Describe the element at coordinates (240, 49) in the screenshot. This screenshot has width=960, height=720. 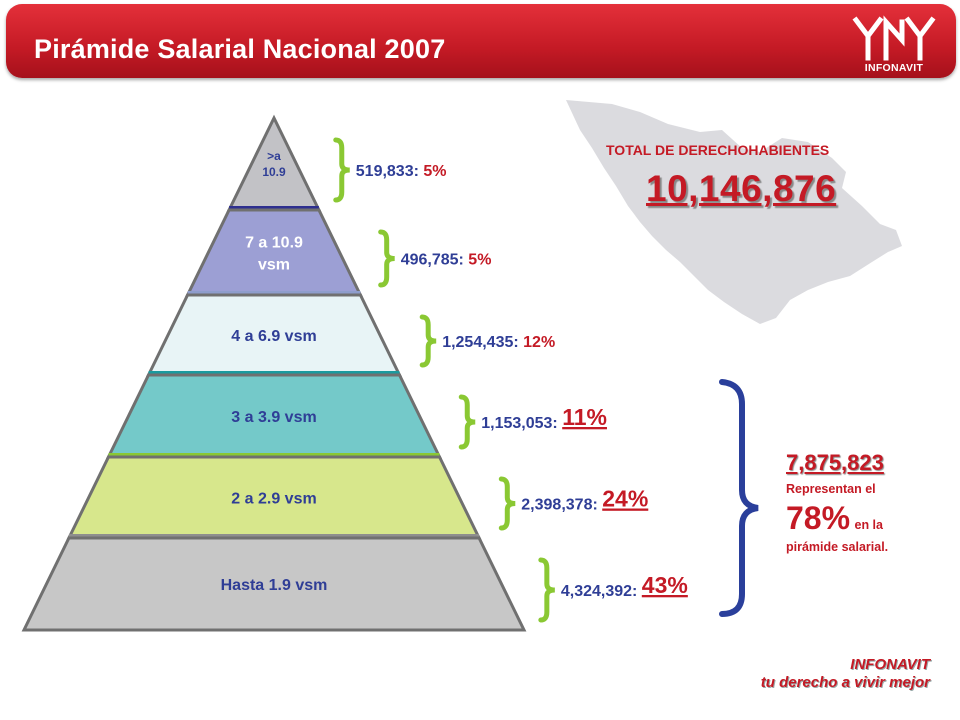
I see `page-title: Pirámide Salarial Nacional 2007` at that location.